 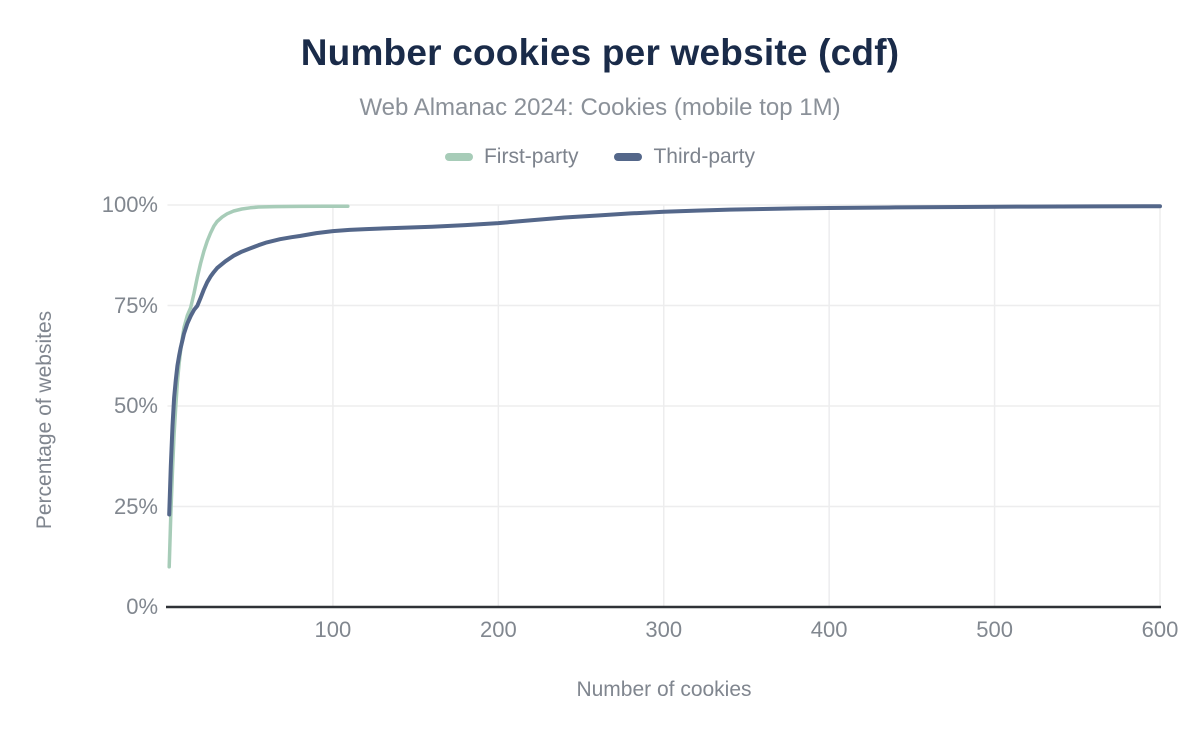 I want to click on chart-title: Number cookies per website (cdf), so click(x=600, y=52).